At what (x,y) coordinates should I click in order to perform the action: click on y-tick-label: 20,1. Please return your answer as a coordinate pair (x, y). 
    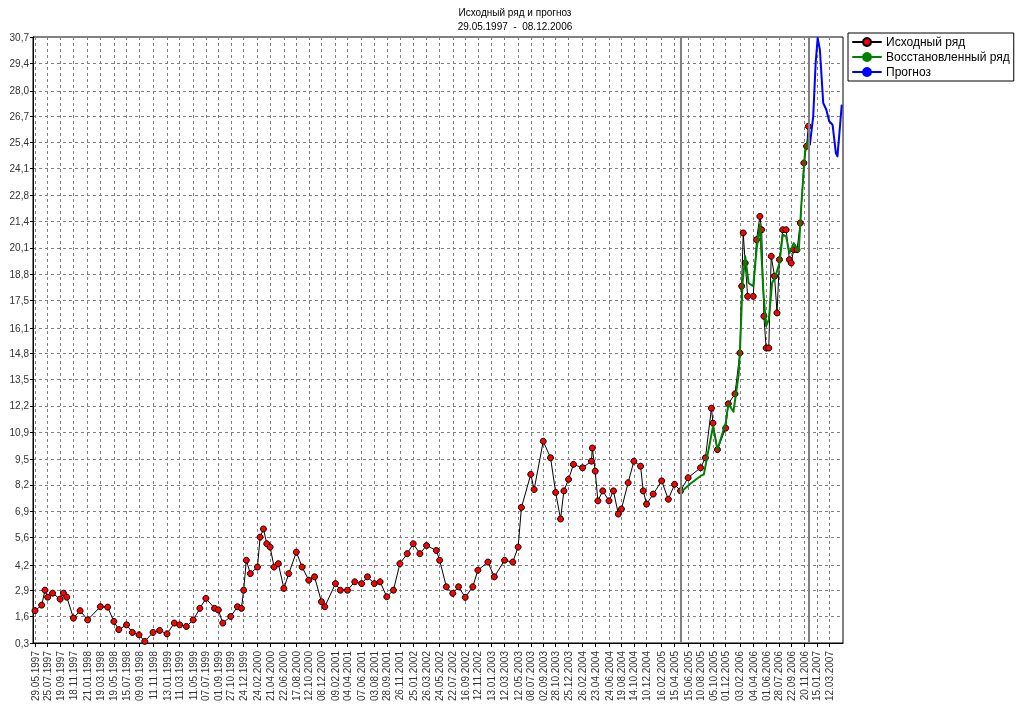
    Looking at the image, I should click on (19, 248).